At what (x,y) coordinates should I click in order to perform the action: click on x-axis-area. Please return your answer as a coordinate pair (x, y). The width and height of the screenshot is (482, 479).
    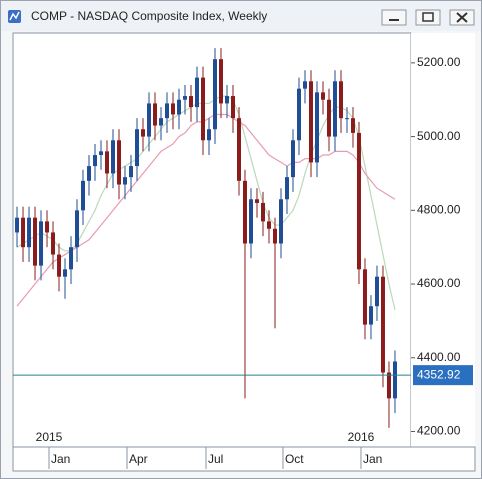
    Looking at the image, I should click on (244, 459).